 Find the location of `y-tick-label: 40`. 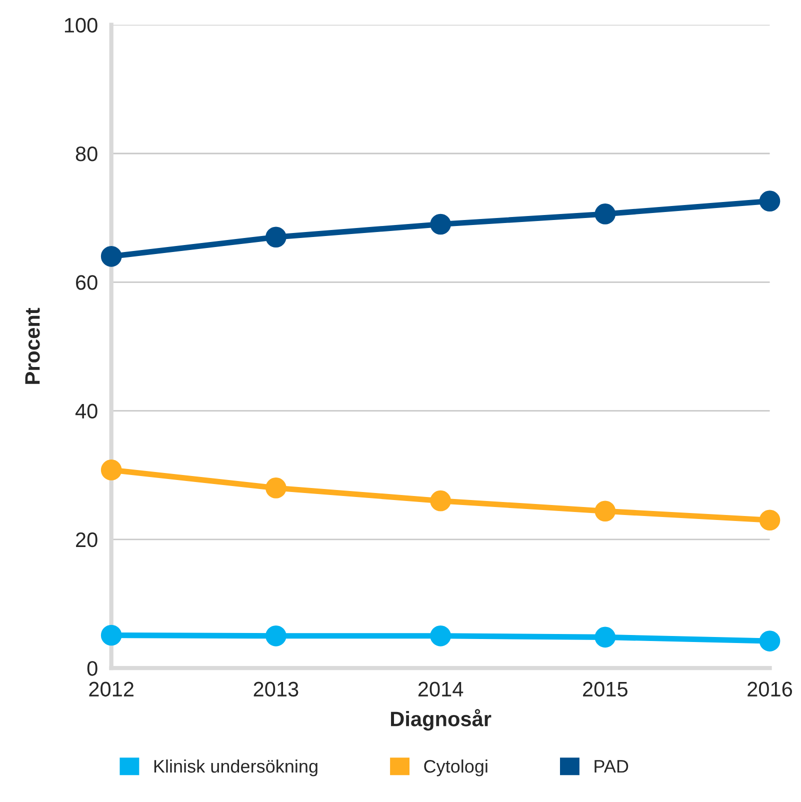

y-tick-label: 40 is located at coordinates (86, 411).